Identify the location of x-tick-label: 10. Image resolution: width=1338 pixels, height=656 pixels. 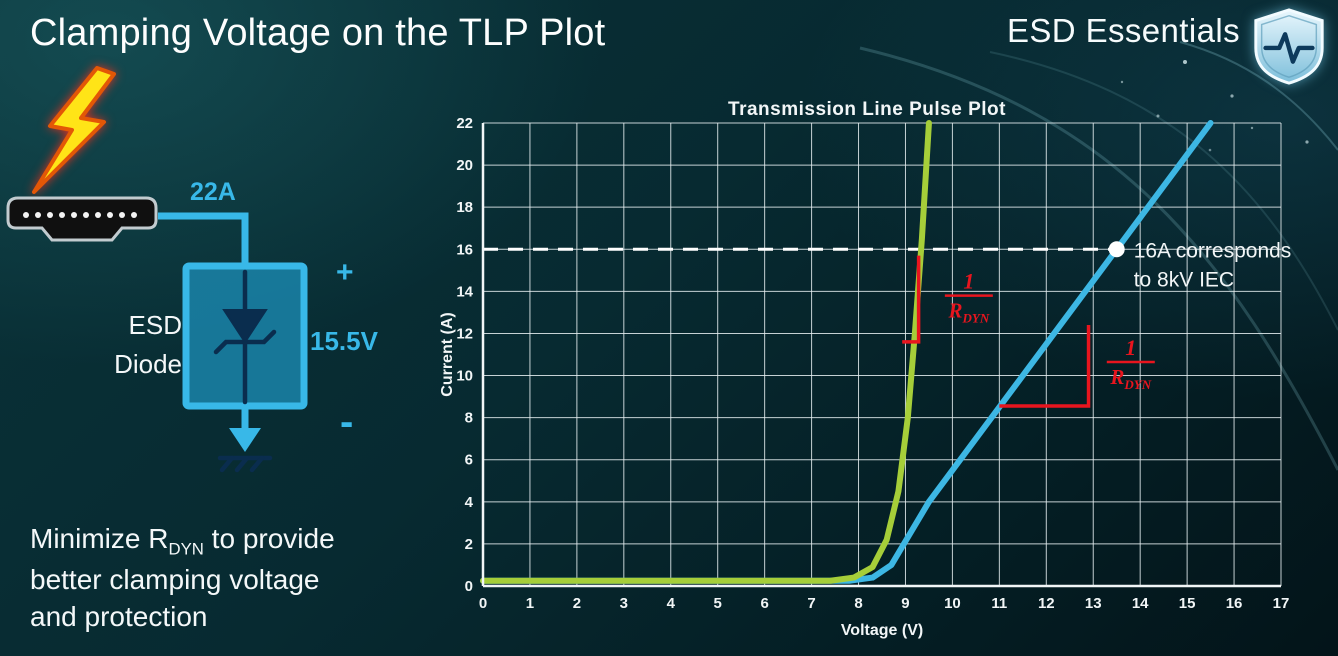
(952, 603).